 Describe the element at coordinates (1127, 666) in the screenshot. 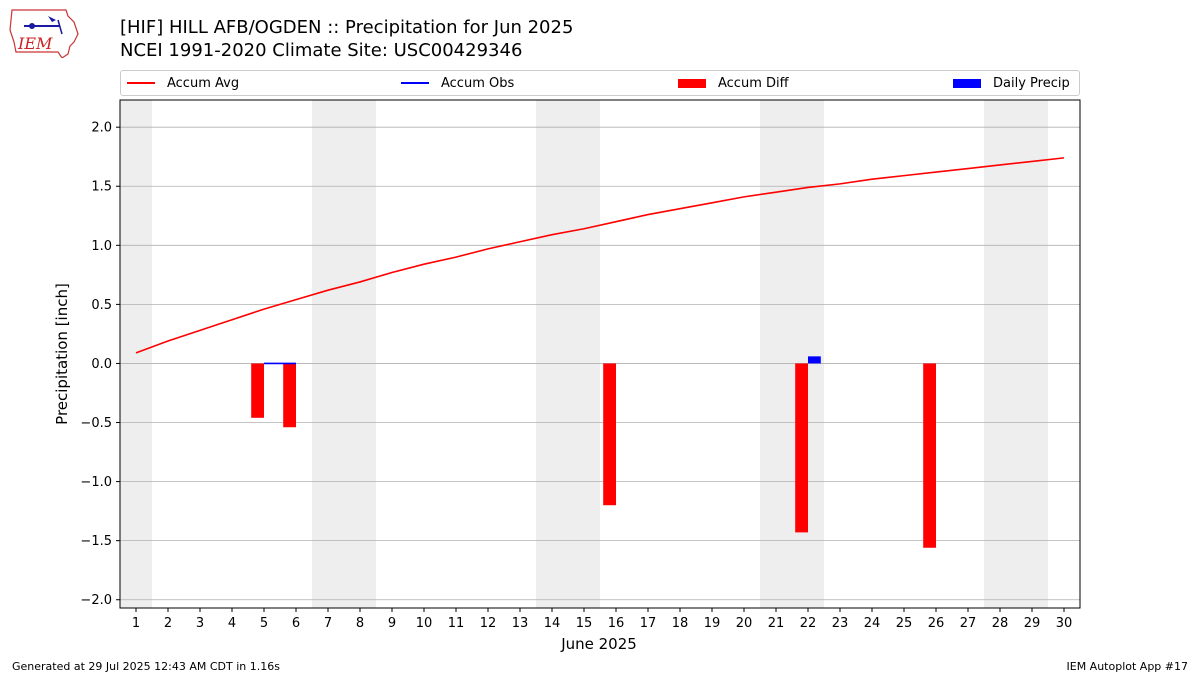

I see `footer-app: IEM Autoplot App #17` at that location.